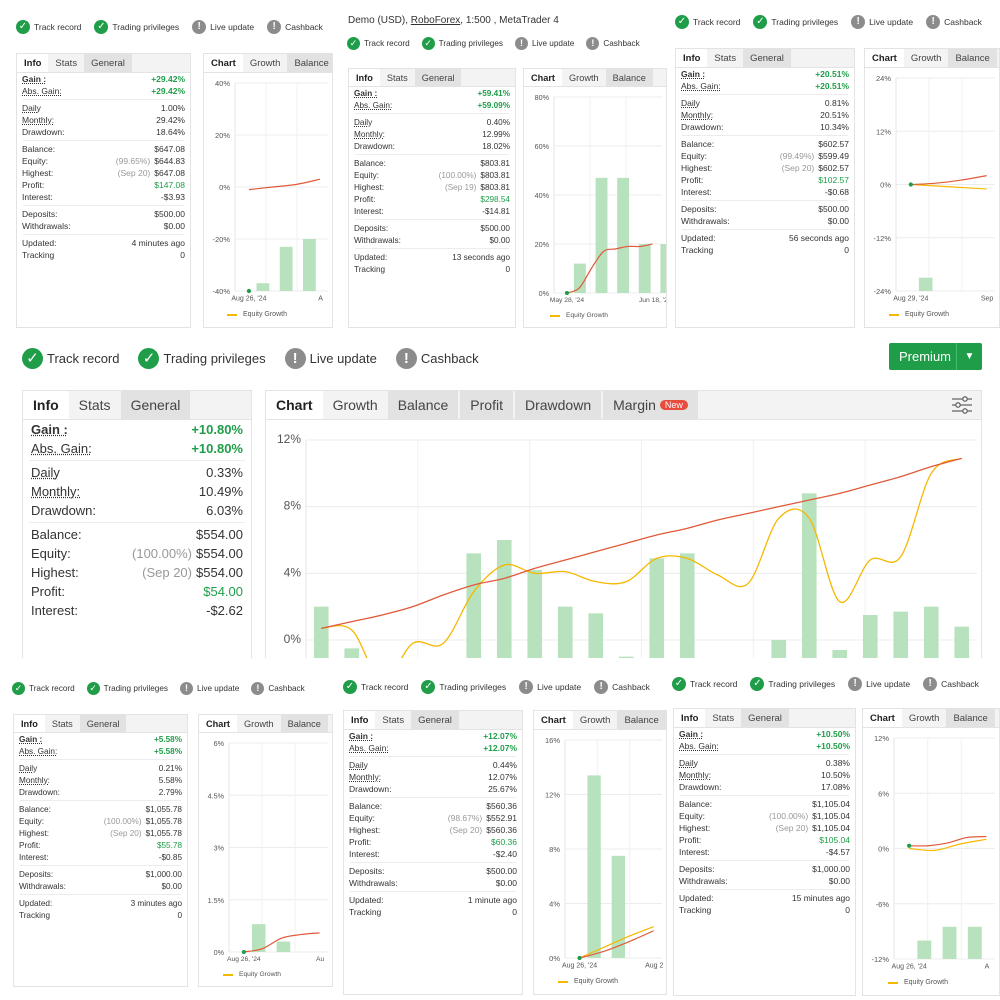  I want to click on tab-label: Balance, so click(972, 58).